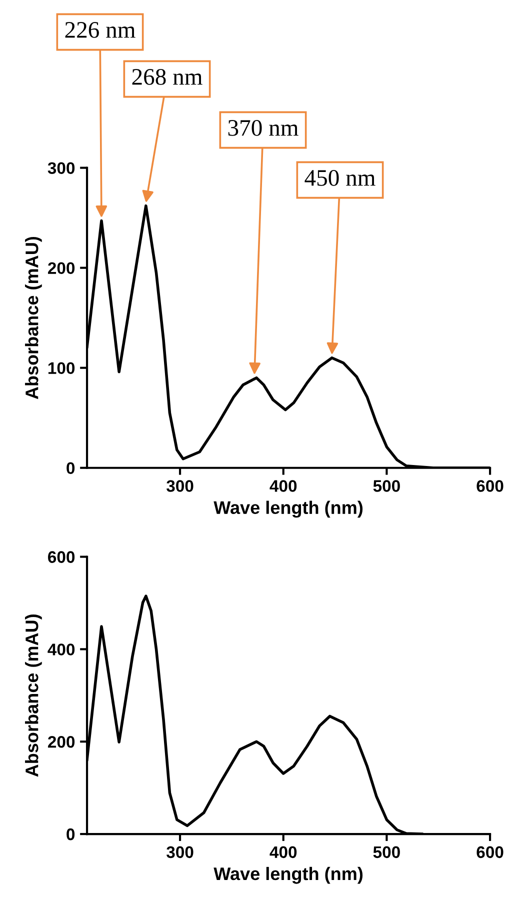  Describe the element at coordinates (167, 76) in the screenshot. I see `annotation: 268 nm` at that location.